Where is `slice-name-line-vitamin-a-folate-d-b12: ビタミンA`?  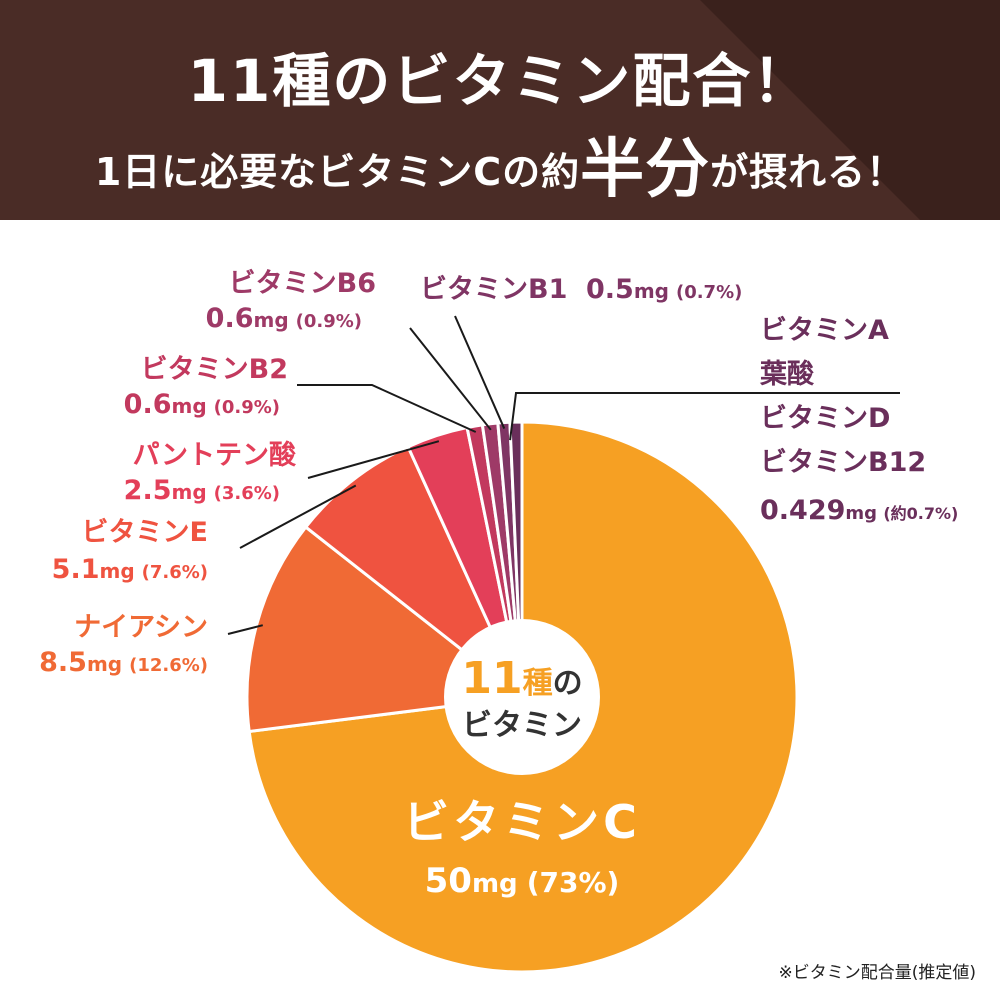
slice-name-line-vitamin-a-folate-d-b12: ビタミンA is located at coordinates (824, 330).